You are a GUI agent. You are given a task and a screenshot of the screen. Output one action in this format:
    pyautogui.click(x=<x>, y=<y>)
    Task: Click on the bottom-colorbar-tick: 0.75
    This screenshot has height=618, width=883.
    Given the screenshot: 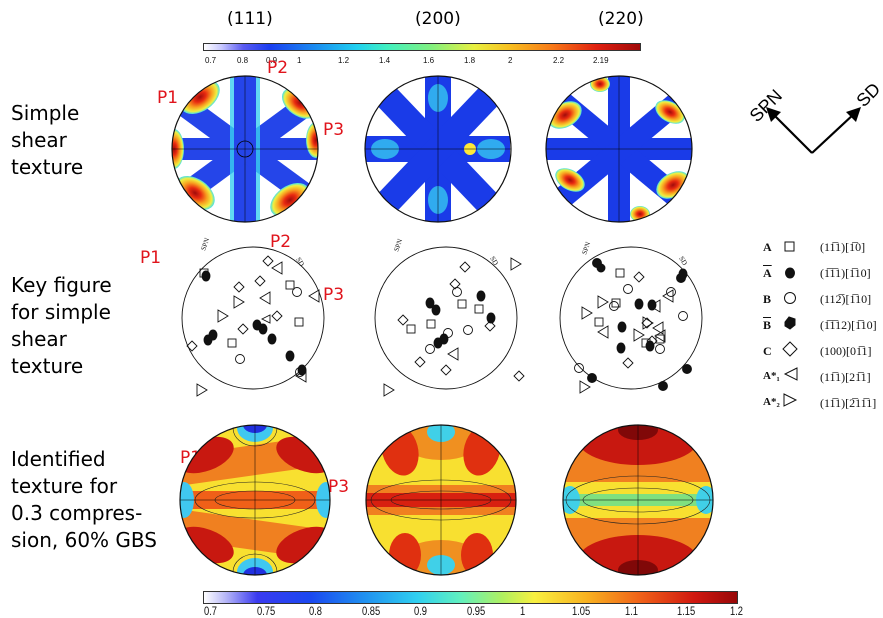 What is the action you would take?
    pyautogui.click(x=265, y=611)
    